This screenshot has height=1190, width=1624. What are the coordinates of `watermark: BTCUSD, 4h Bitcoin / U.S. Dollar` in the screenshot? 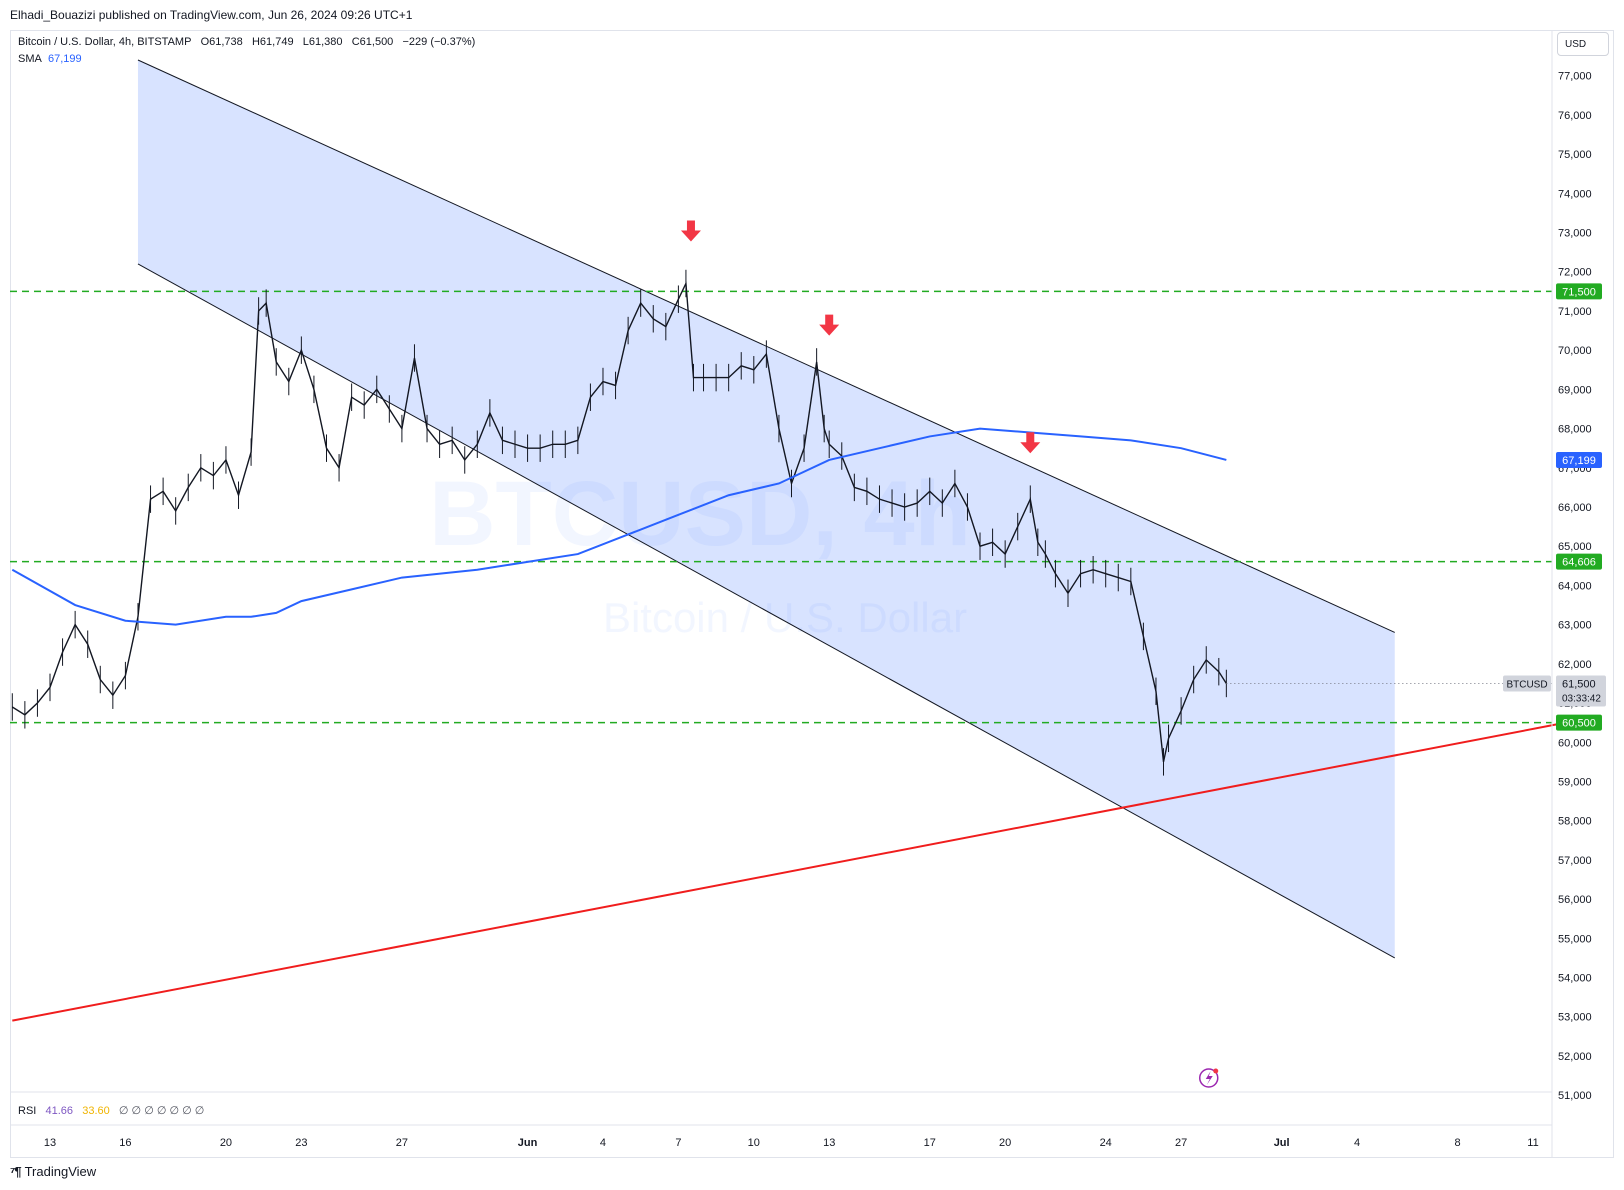 It's located at (700, 552).